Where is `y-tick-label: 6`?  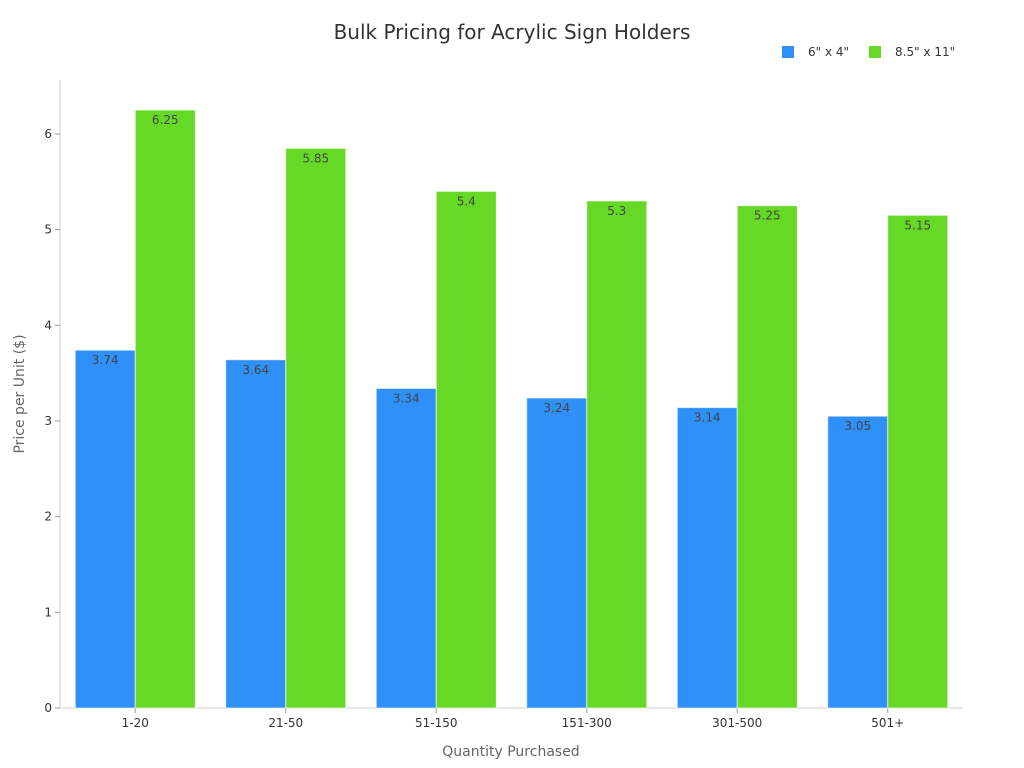
y-tick-label: 6 is located at coordinates (48, 134).